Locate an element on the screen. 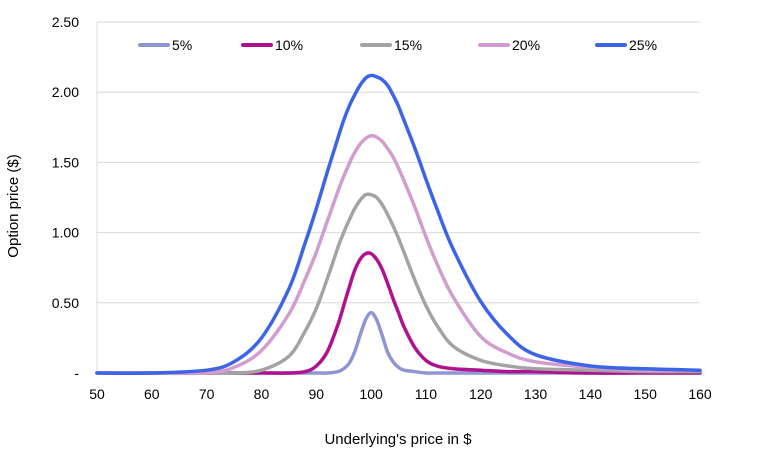 This screenshot has height=453, width=768. y-axis-ticks: - 0.50 1.00 1.50 2.00 2.50 is located at coordinates (66, 197).